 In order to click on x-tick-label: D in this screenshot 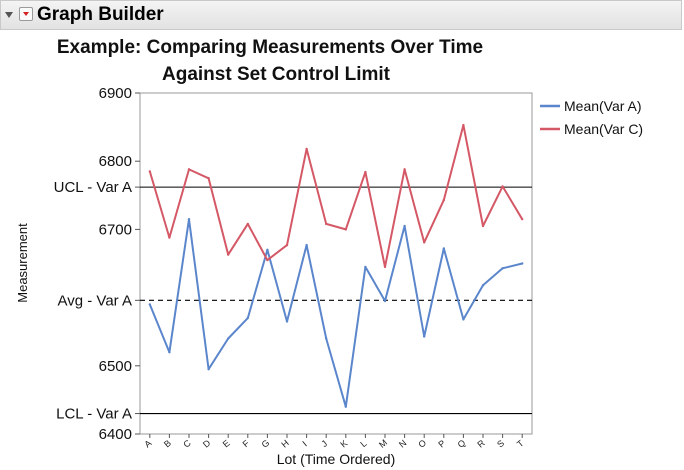, I will do `click(207, 443)`.